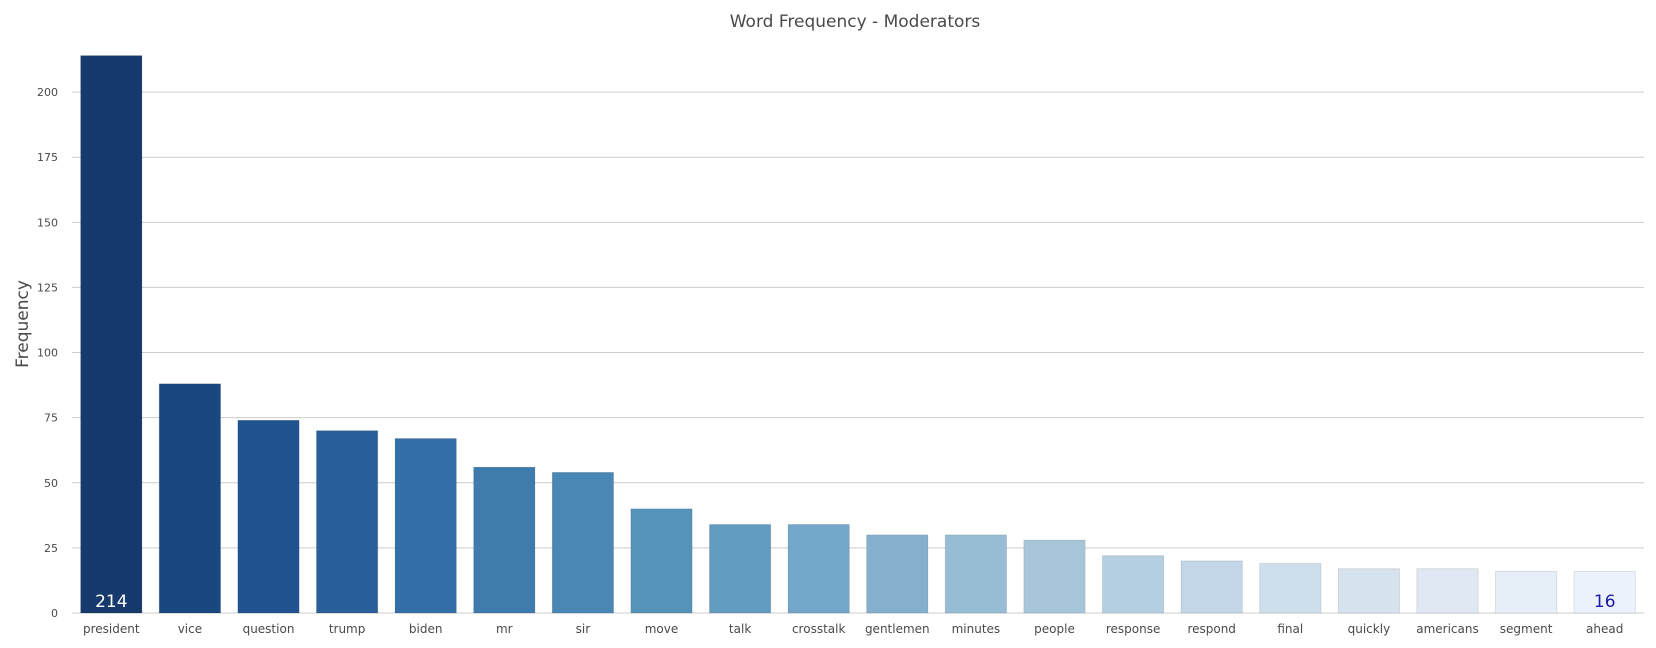 The width and height of the screenshot is (1656, 648). What do you see at coordinates (1290, 629) in the screenshot?
I see `x-tick-label: final` at bounding box center [1290, 629].